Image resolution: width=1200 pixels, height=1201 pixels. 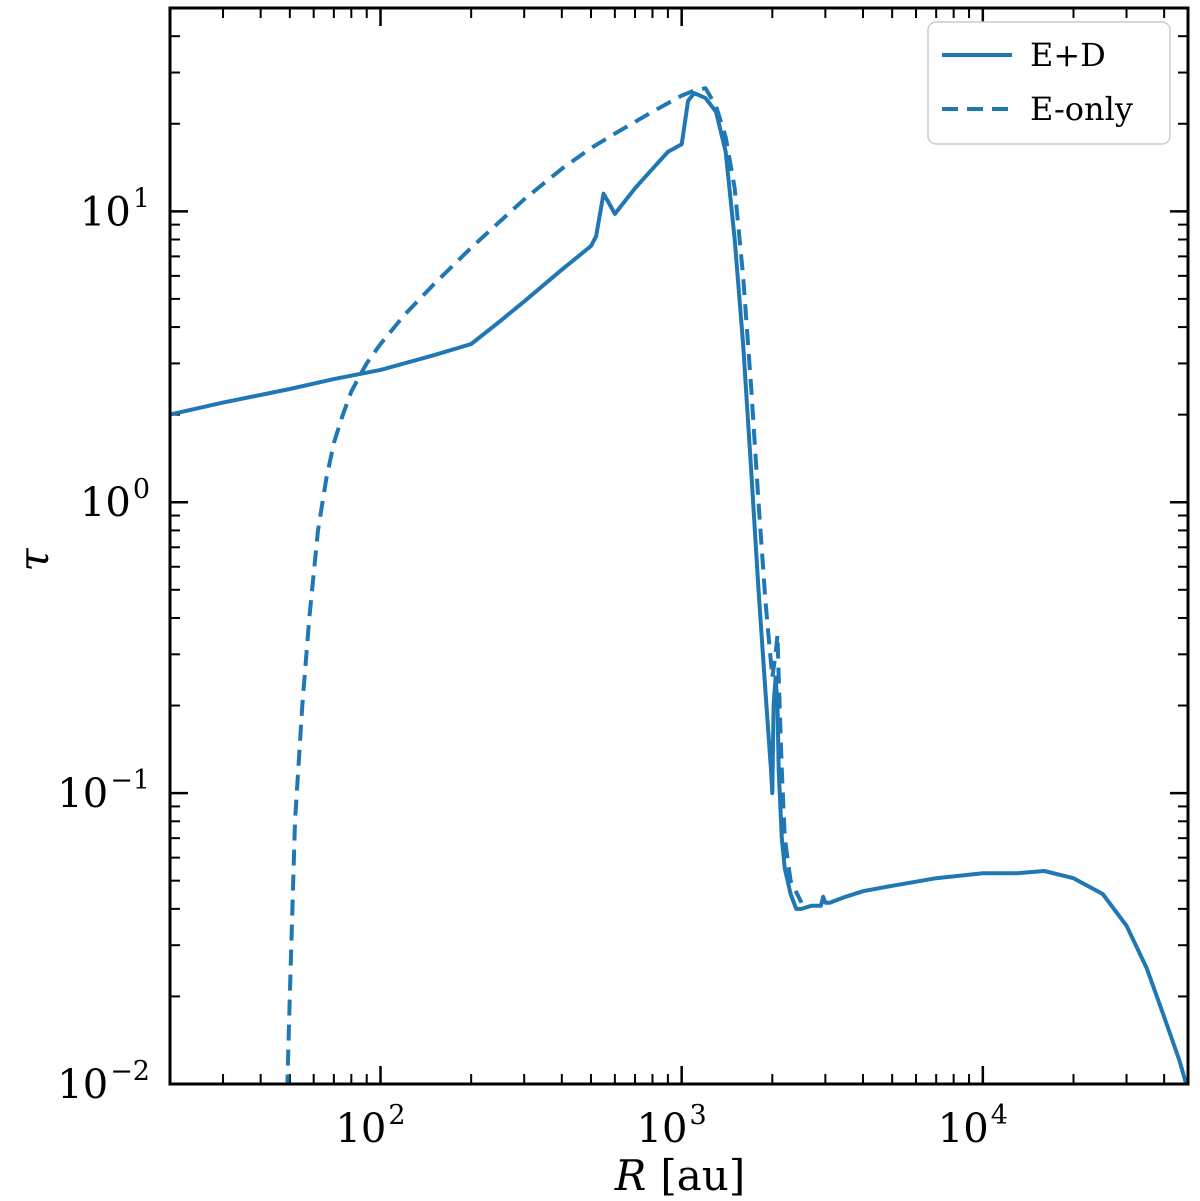 I want to click on x-axis-variable: R, so click(x=630, y=1175).